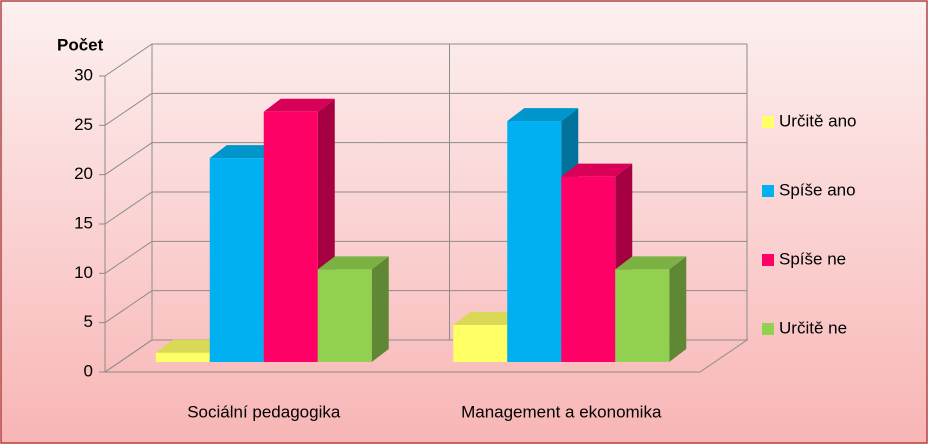 Image resolution: width=928 pixels, height=444 pixels. What do you see at coordinates (88, 321) in the screenshot?
I see `y-tick-label: 5` at bounding box center [88, 321].